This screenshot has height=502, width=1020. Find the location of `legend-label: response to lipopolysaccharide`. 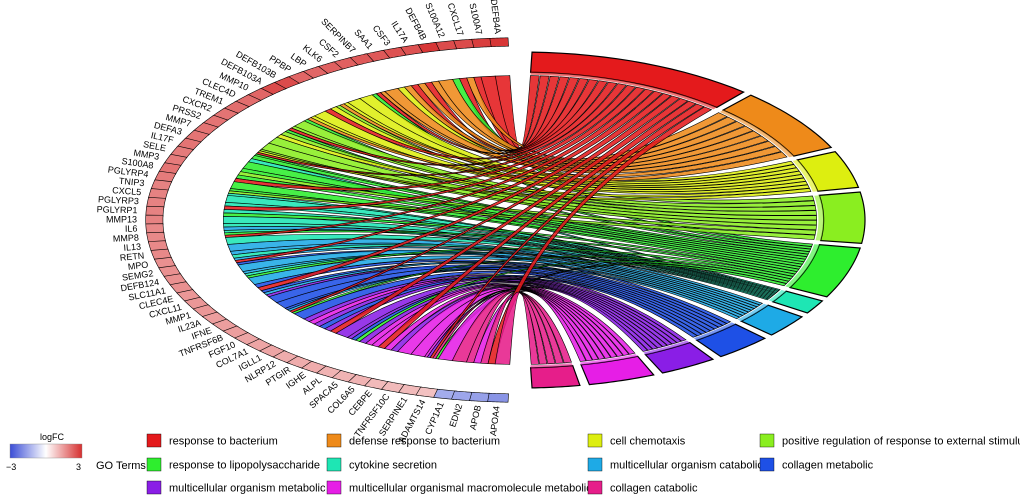

legend-label: response to lipopolysaccharide is located at coordinates (244, 466).